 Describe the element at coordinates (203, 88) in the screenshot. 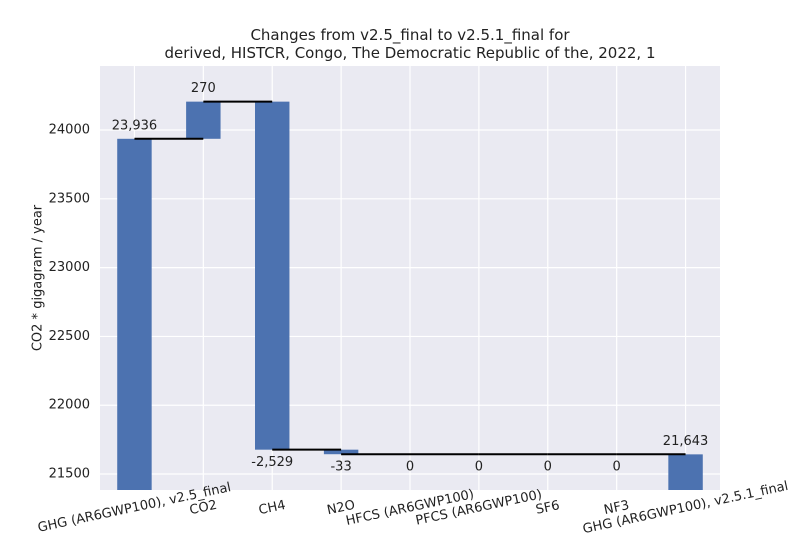

I see `value-label: 270` at that location.